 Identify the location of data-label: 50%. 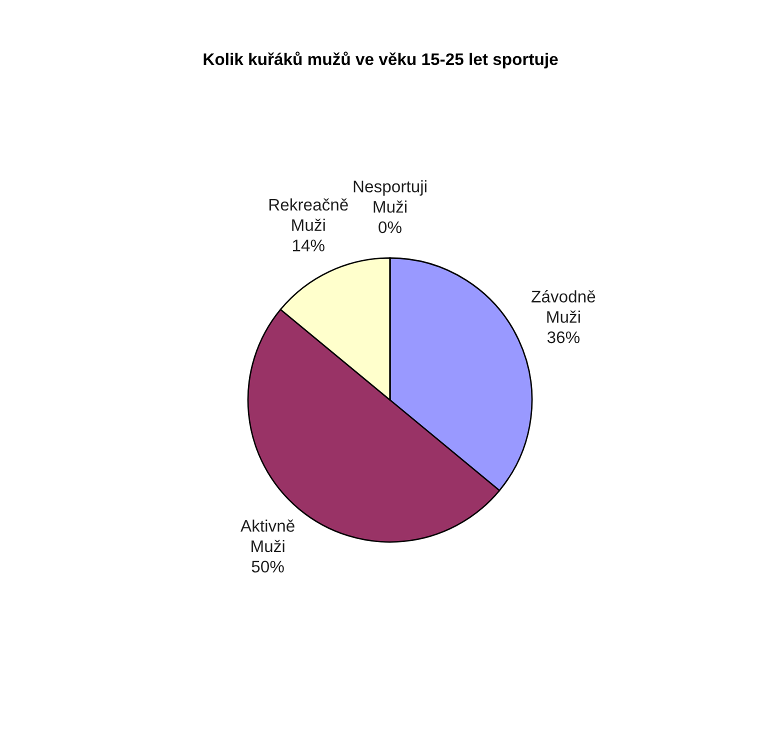
(268, 566).